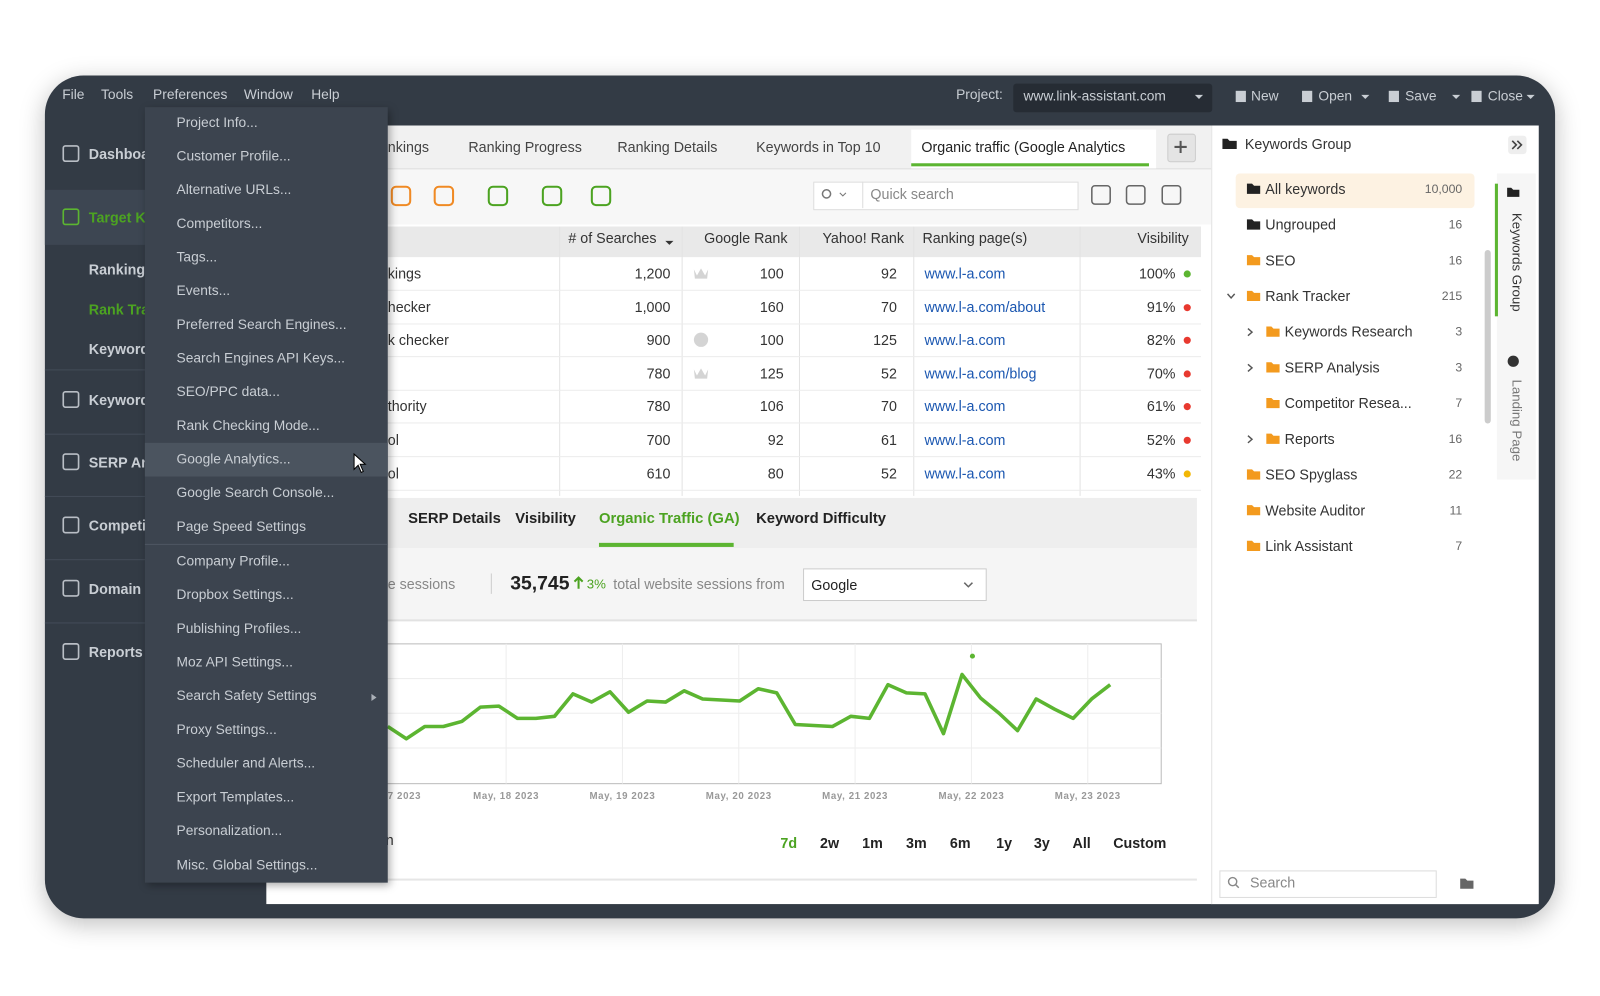 The height and width of the screenshot is (996, 1600). Describe the element at coordinates (1163, 237) in the screenshot. I see `column-header: Visibility` at that location.